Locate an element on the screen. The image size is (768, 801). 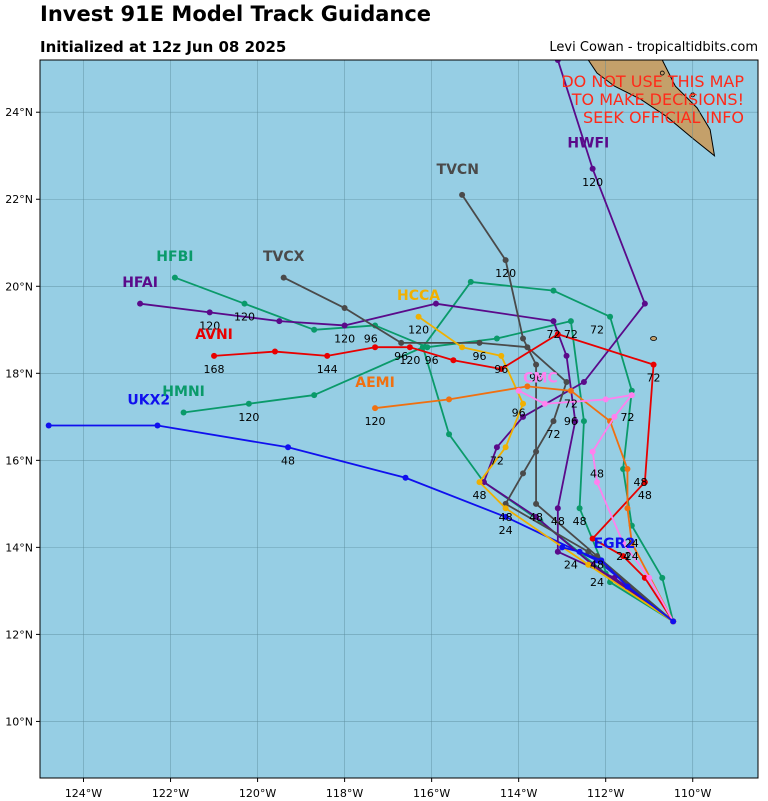
track-line is located at coordinates (567, 408).